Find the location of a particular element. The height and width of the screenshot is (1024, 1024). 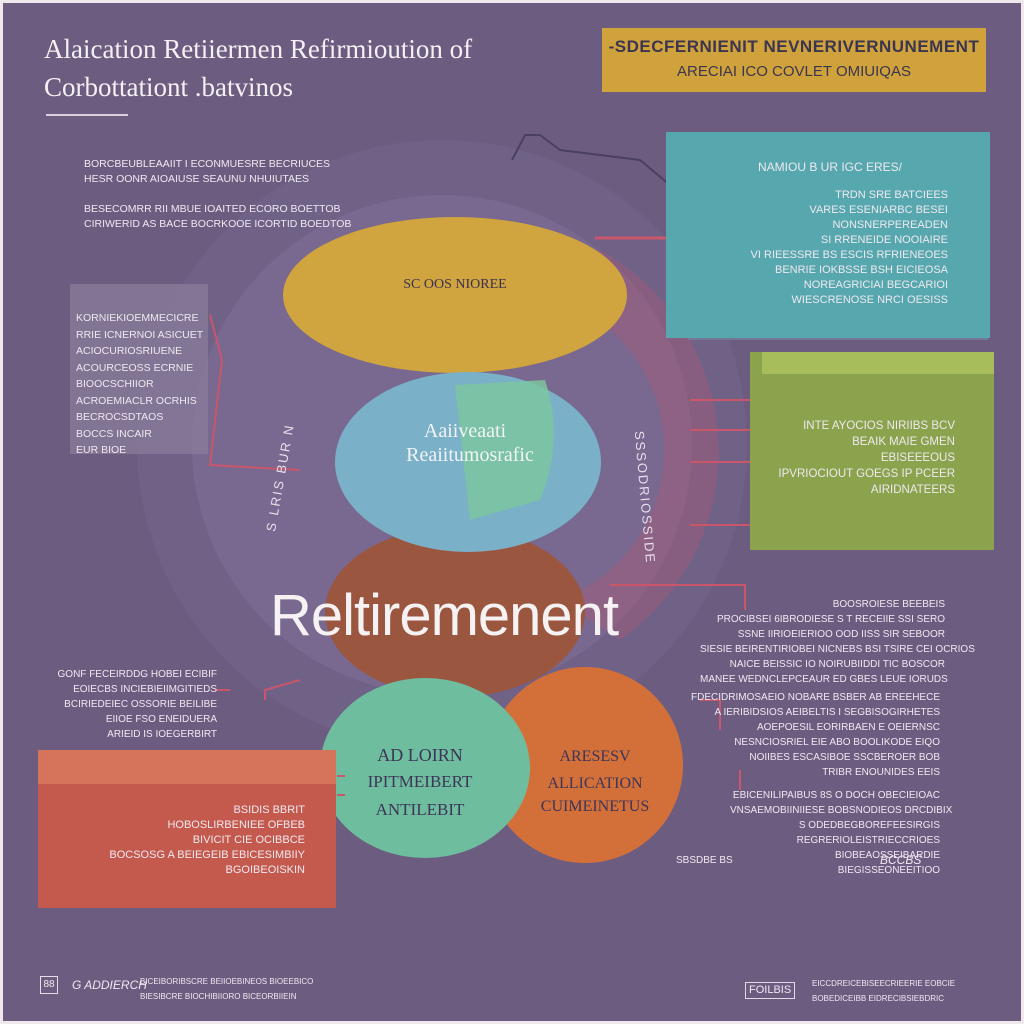

circle-top-gold is located at coordinates (455, 295).